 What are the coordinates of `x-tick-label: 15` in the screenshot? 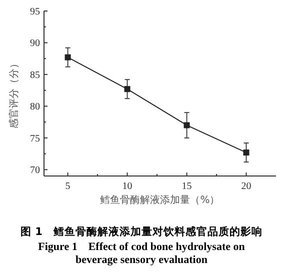 It's located at (187, 186).